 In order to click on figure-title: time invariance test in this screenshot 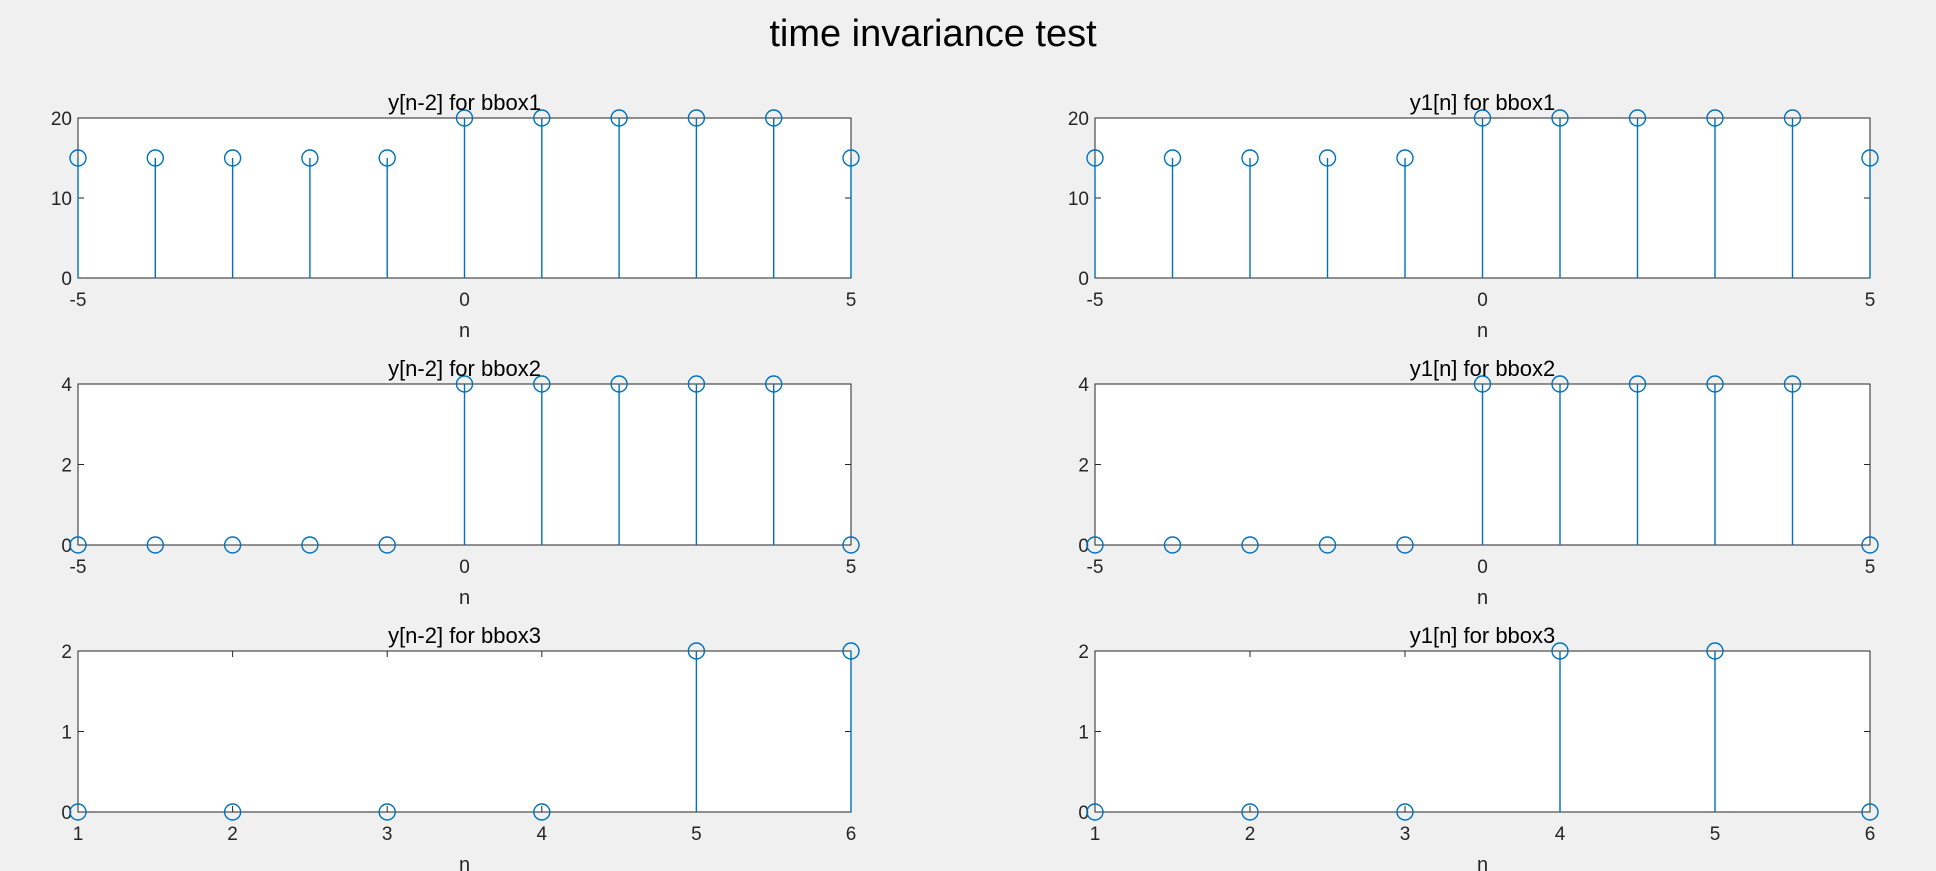, I will do `click(933, 34)`.